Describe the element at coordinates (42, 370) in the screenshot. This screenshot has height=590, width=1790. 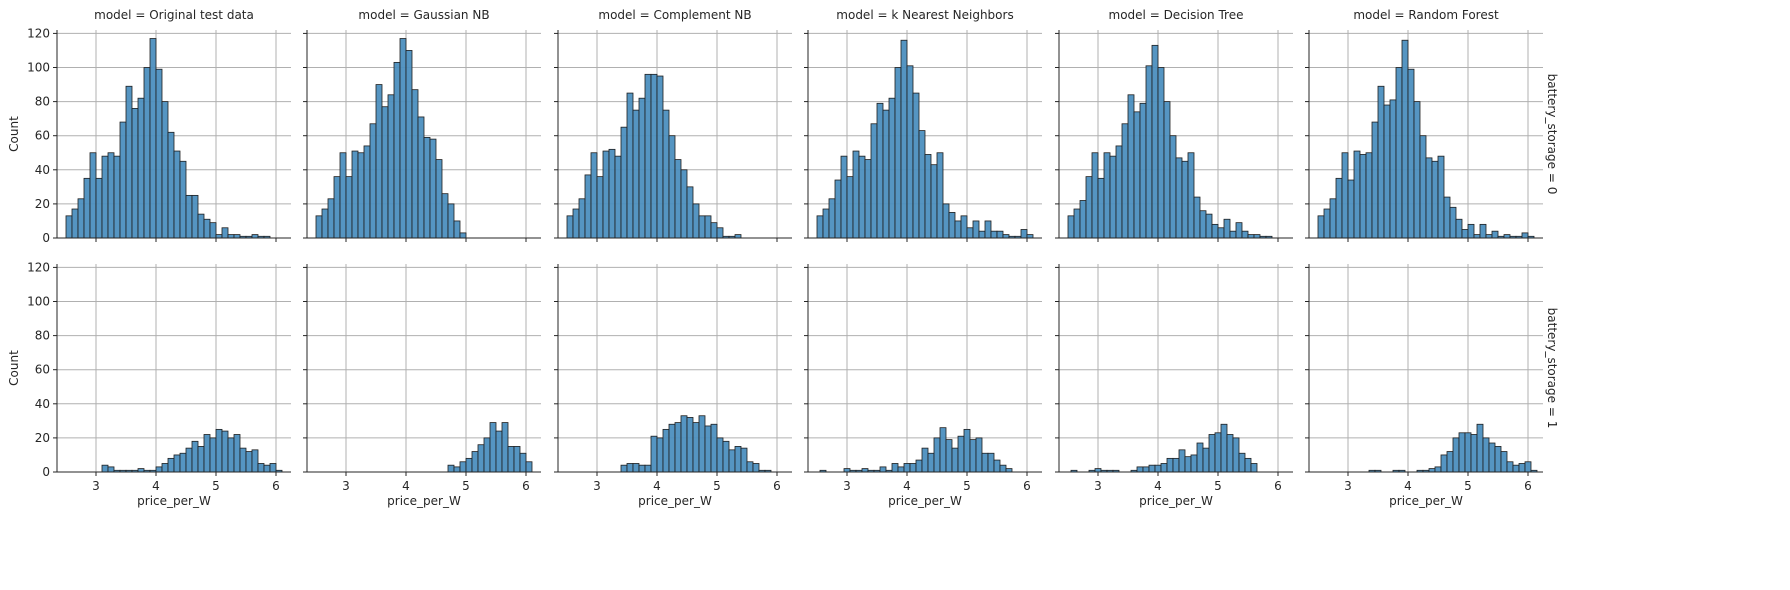
I see `y-tick-label: 60` at that location.